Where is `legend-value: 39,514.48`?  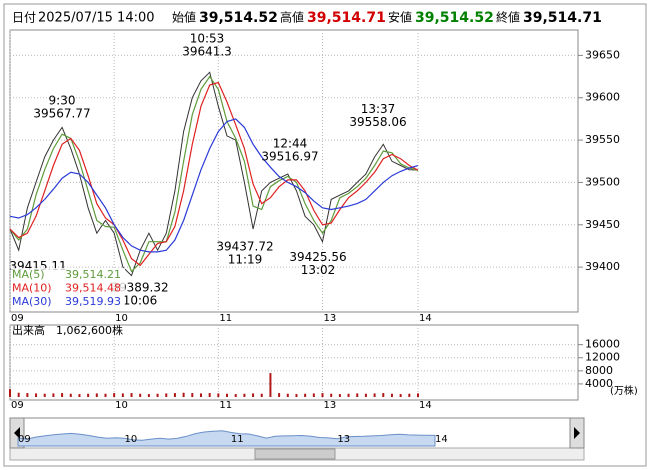 legend-value: 39,514.48 is located at coordinates (93, 288).